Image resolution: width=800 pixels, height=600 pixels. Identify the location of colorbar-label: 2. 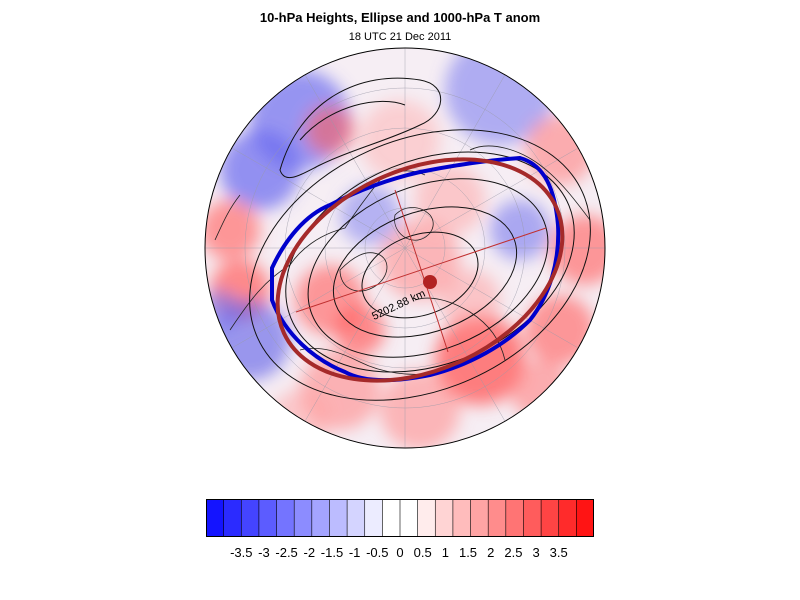
(491, 552).